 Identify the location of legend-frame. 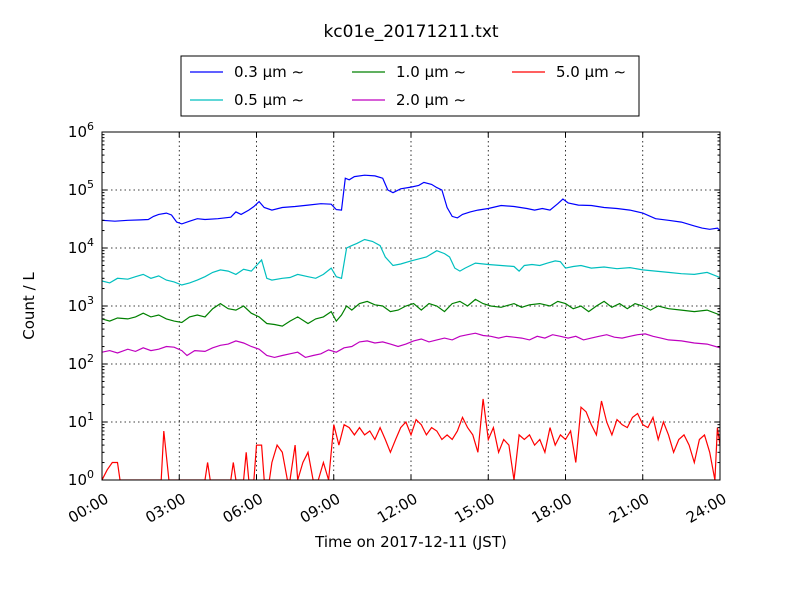
(410, 86).